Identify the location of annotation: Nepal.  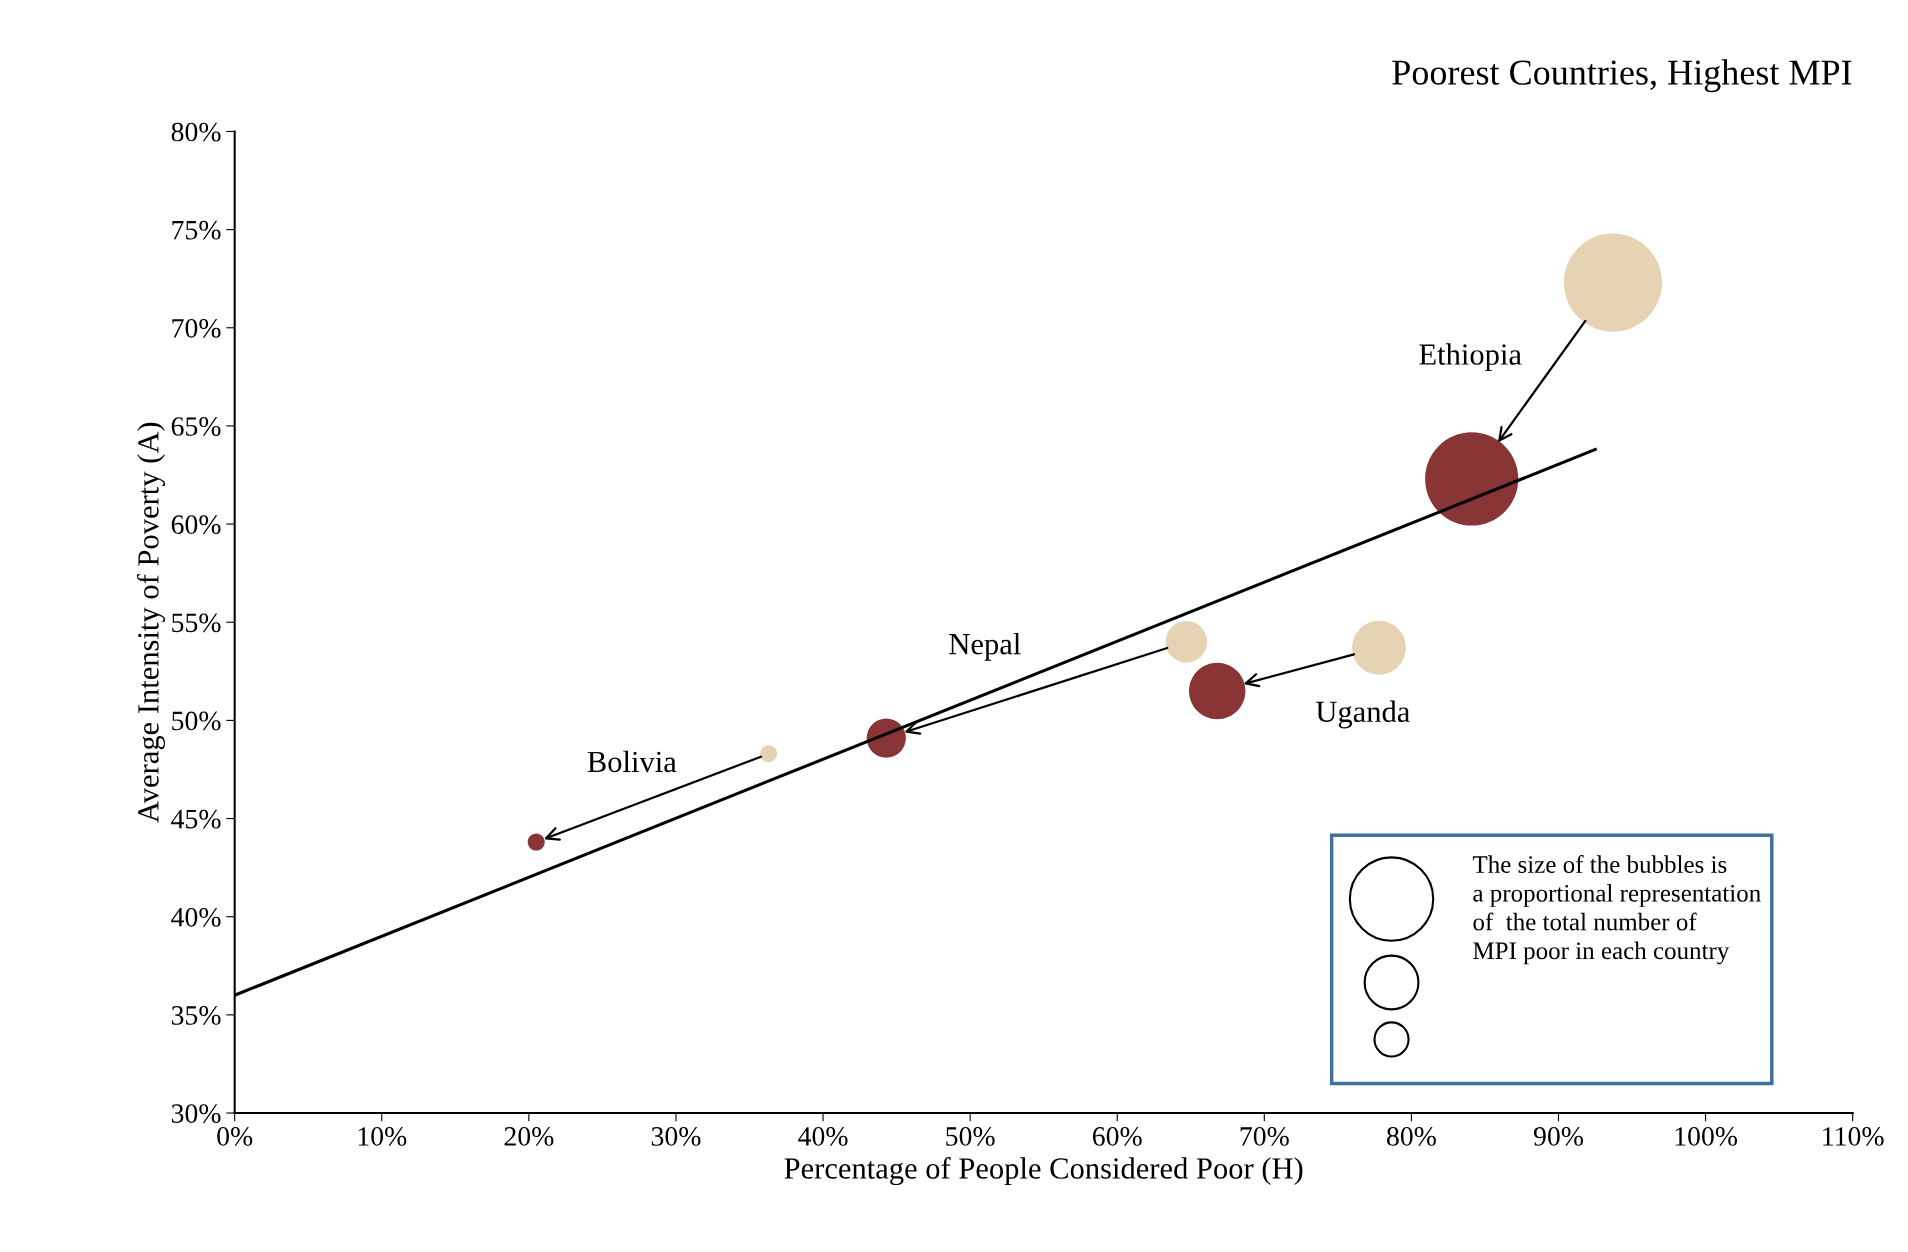
(985, 646).